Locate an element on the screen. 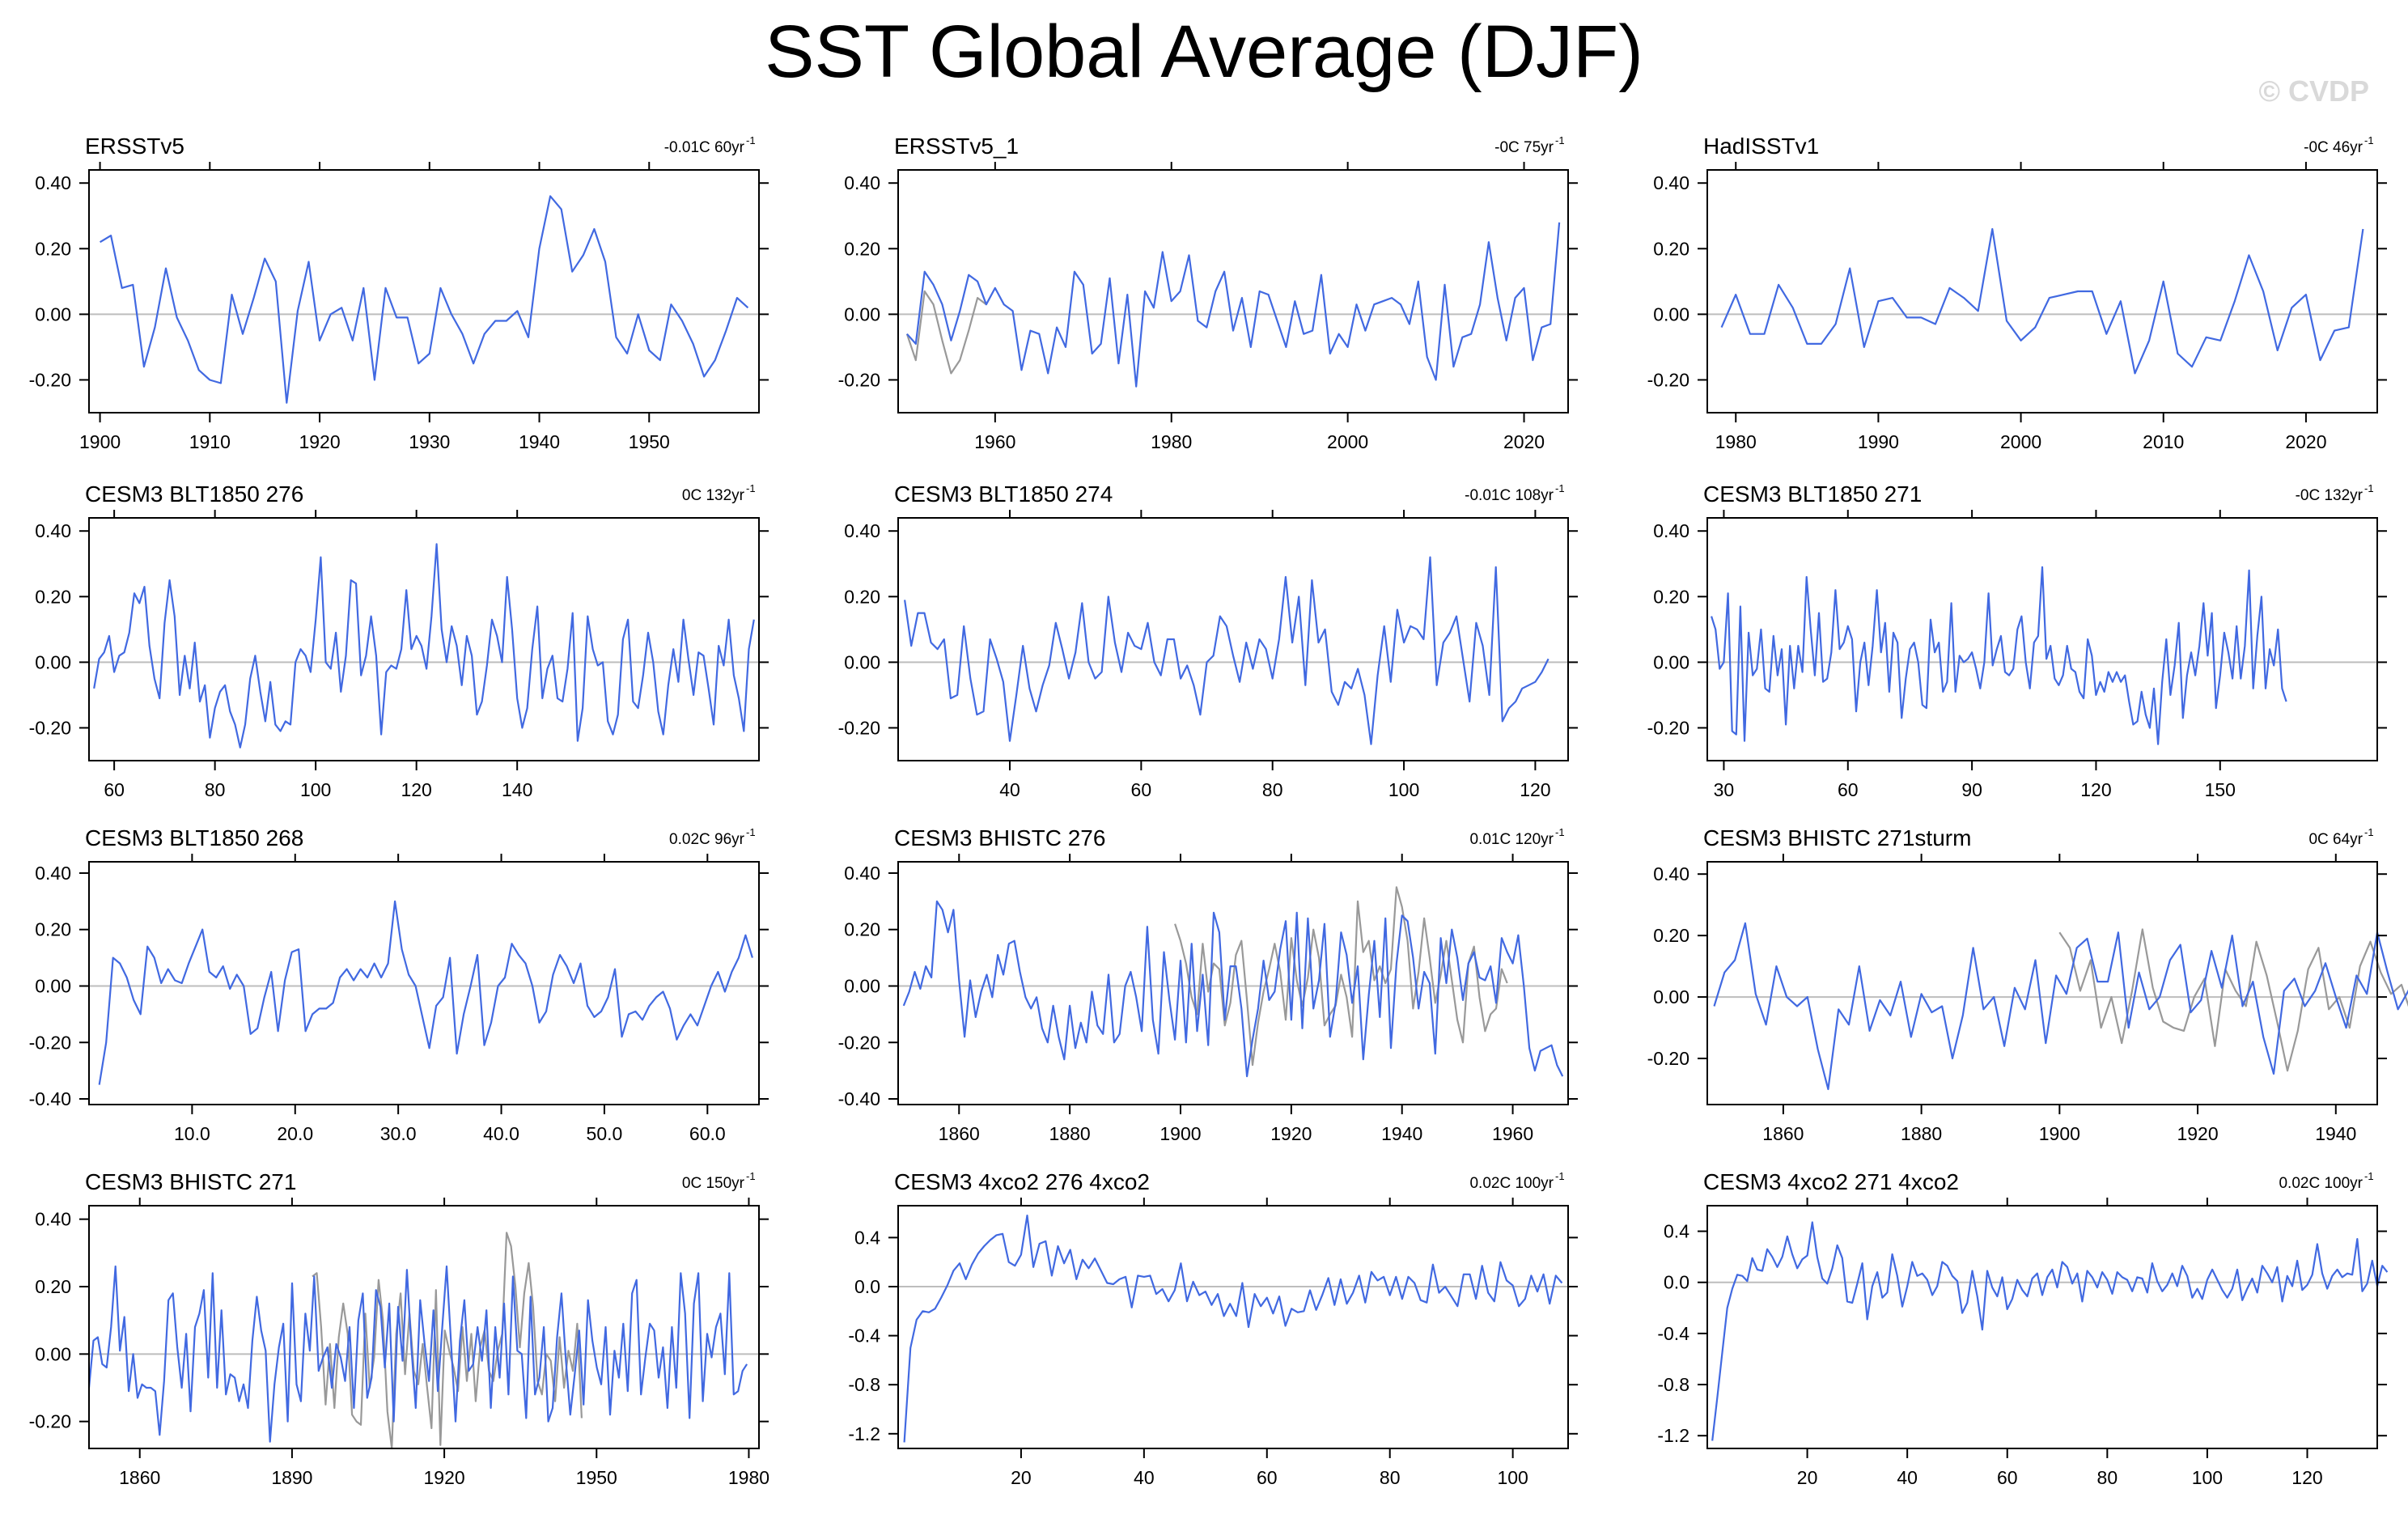  panel-trend: 0.01C 120yr is located at coordinates (1511, 840).